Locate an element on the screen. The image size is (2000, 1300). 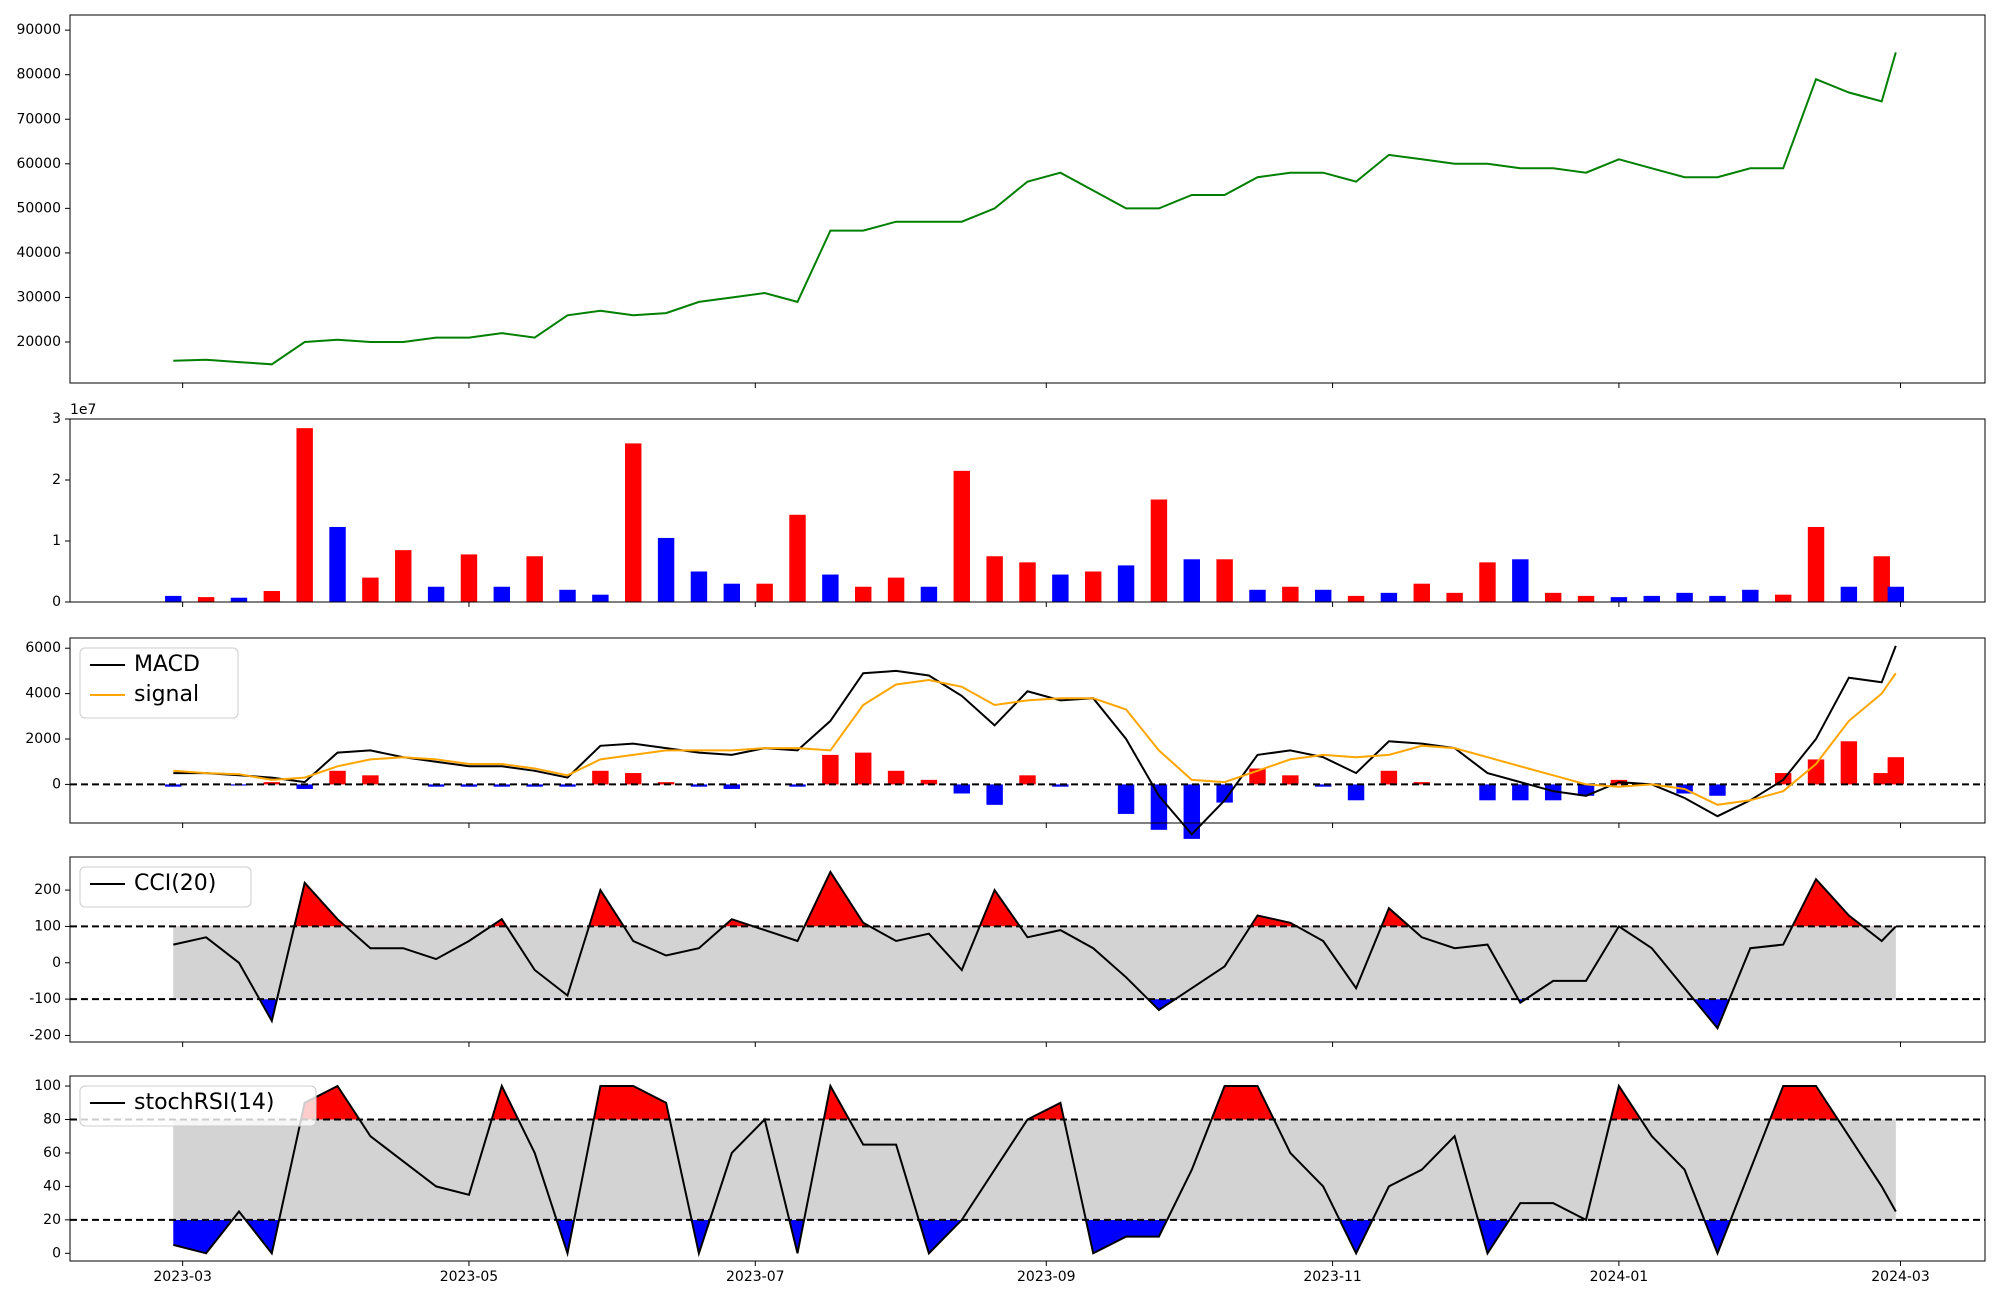
x-tick-label: 2023-03 is located at coordinates (182, 1277).